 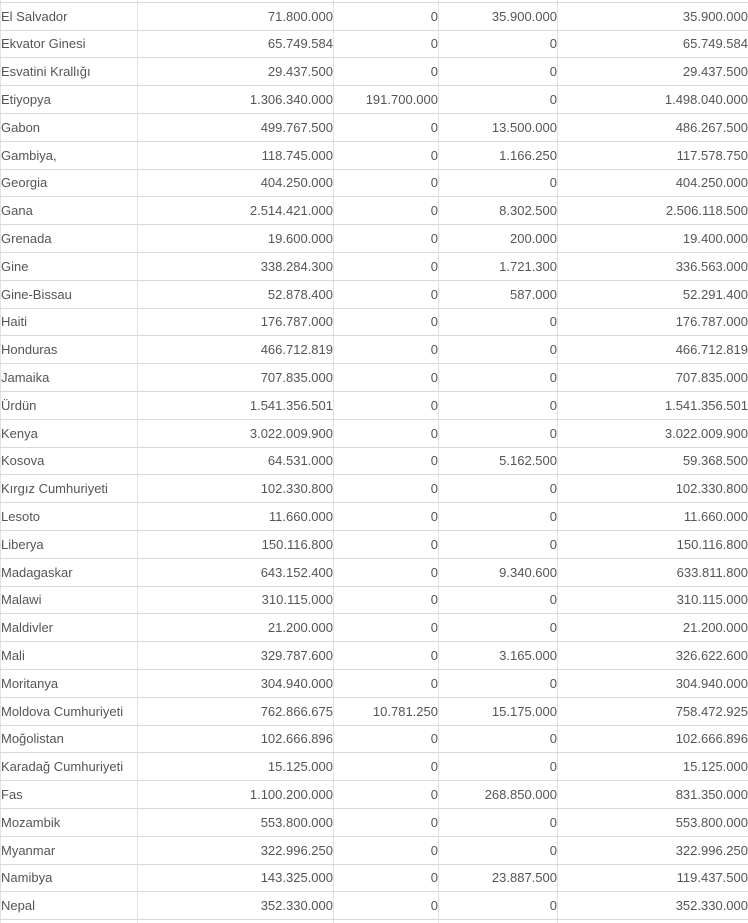 I want to click on amount-cell-4: 633.811.800, so click(x=652, y=572).